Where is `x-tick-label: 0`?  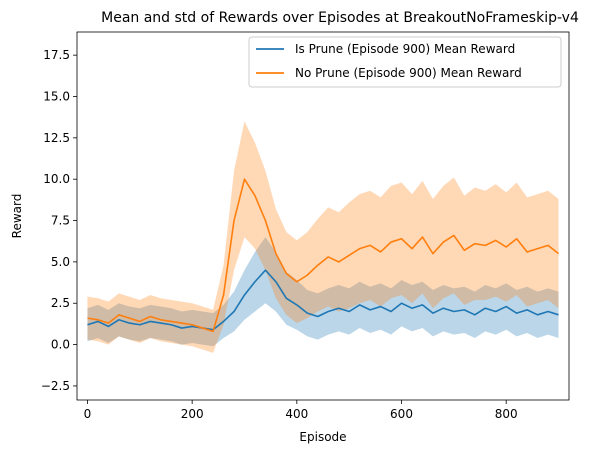
x-tick-label: 0 is located at coordinates (88, 414).